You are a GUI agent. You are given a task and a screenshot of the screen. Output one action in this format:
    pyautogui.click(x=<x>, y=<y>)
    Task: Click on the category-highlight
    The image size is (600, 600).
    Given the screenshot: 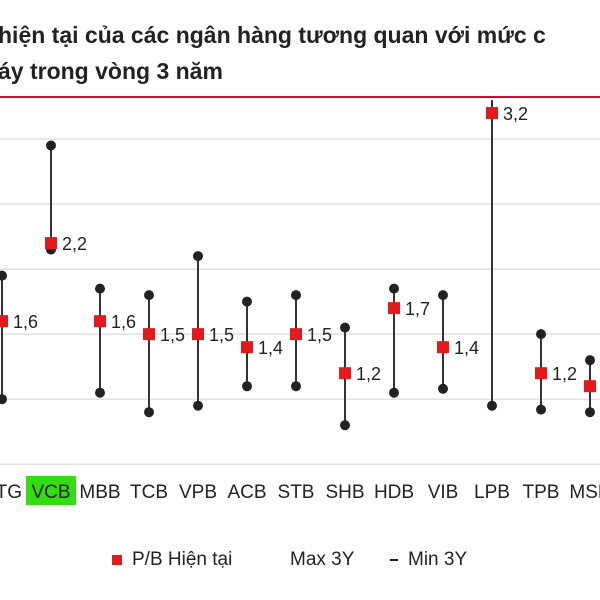 What is the action you would take?
    pyautogui.click(x=51, y=490)
    